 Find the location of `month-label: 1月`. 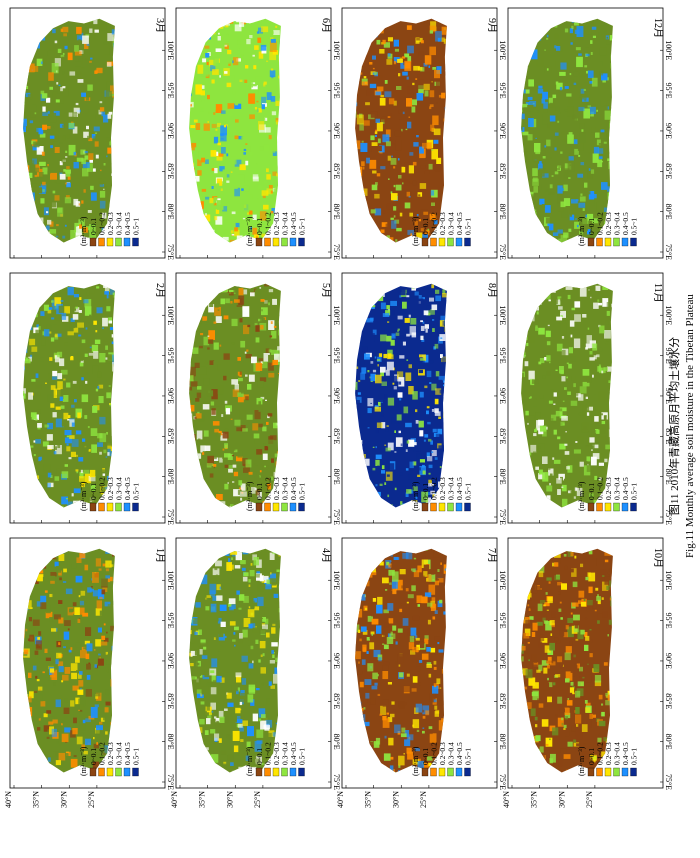

month-label: 1月 is located at coordinates (160, 555).